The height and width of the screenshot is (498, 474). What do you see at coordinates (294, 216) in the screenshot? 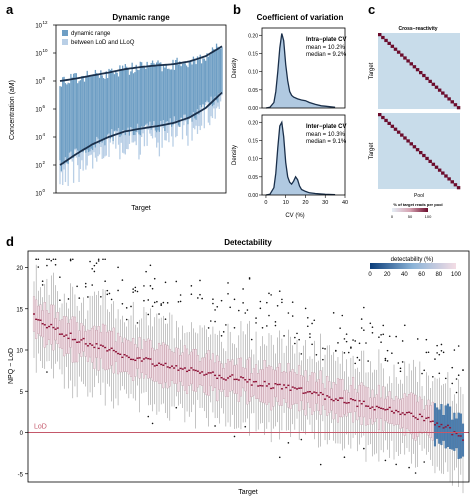
I see `panel-b-xlabel: CV (%)` at bounding box center [294, 216].